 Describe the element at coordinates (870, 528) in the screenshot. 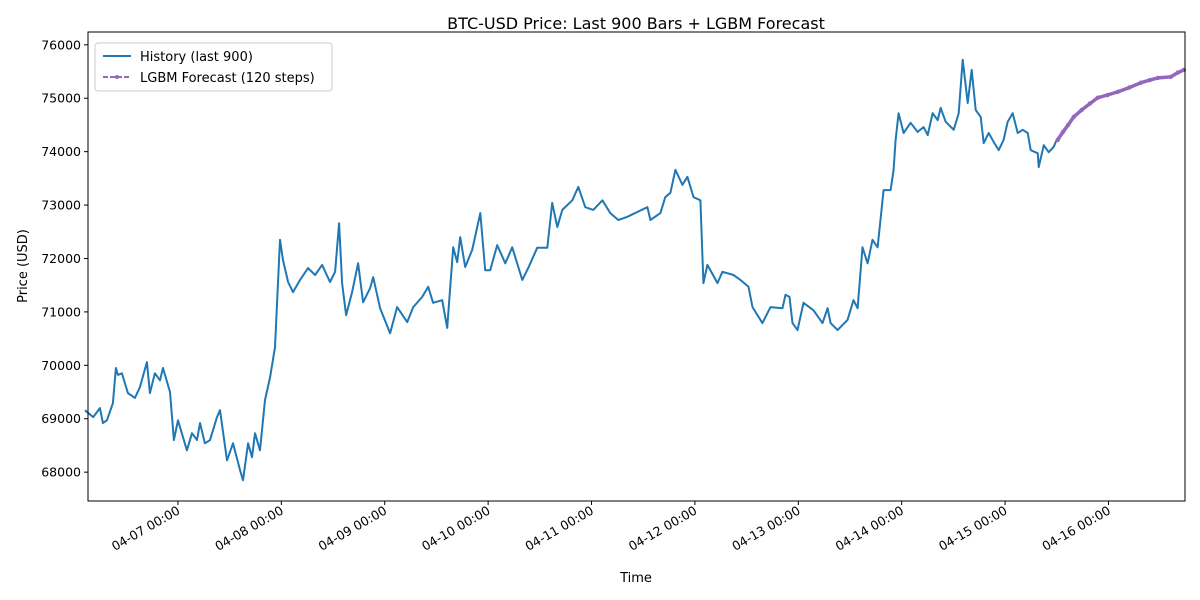

I see `x-tick-label: 04-14 00:00` at that location.